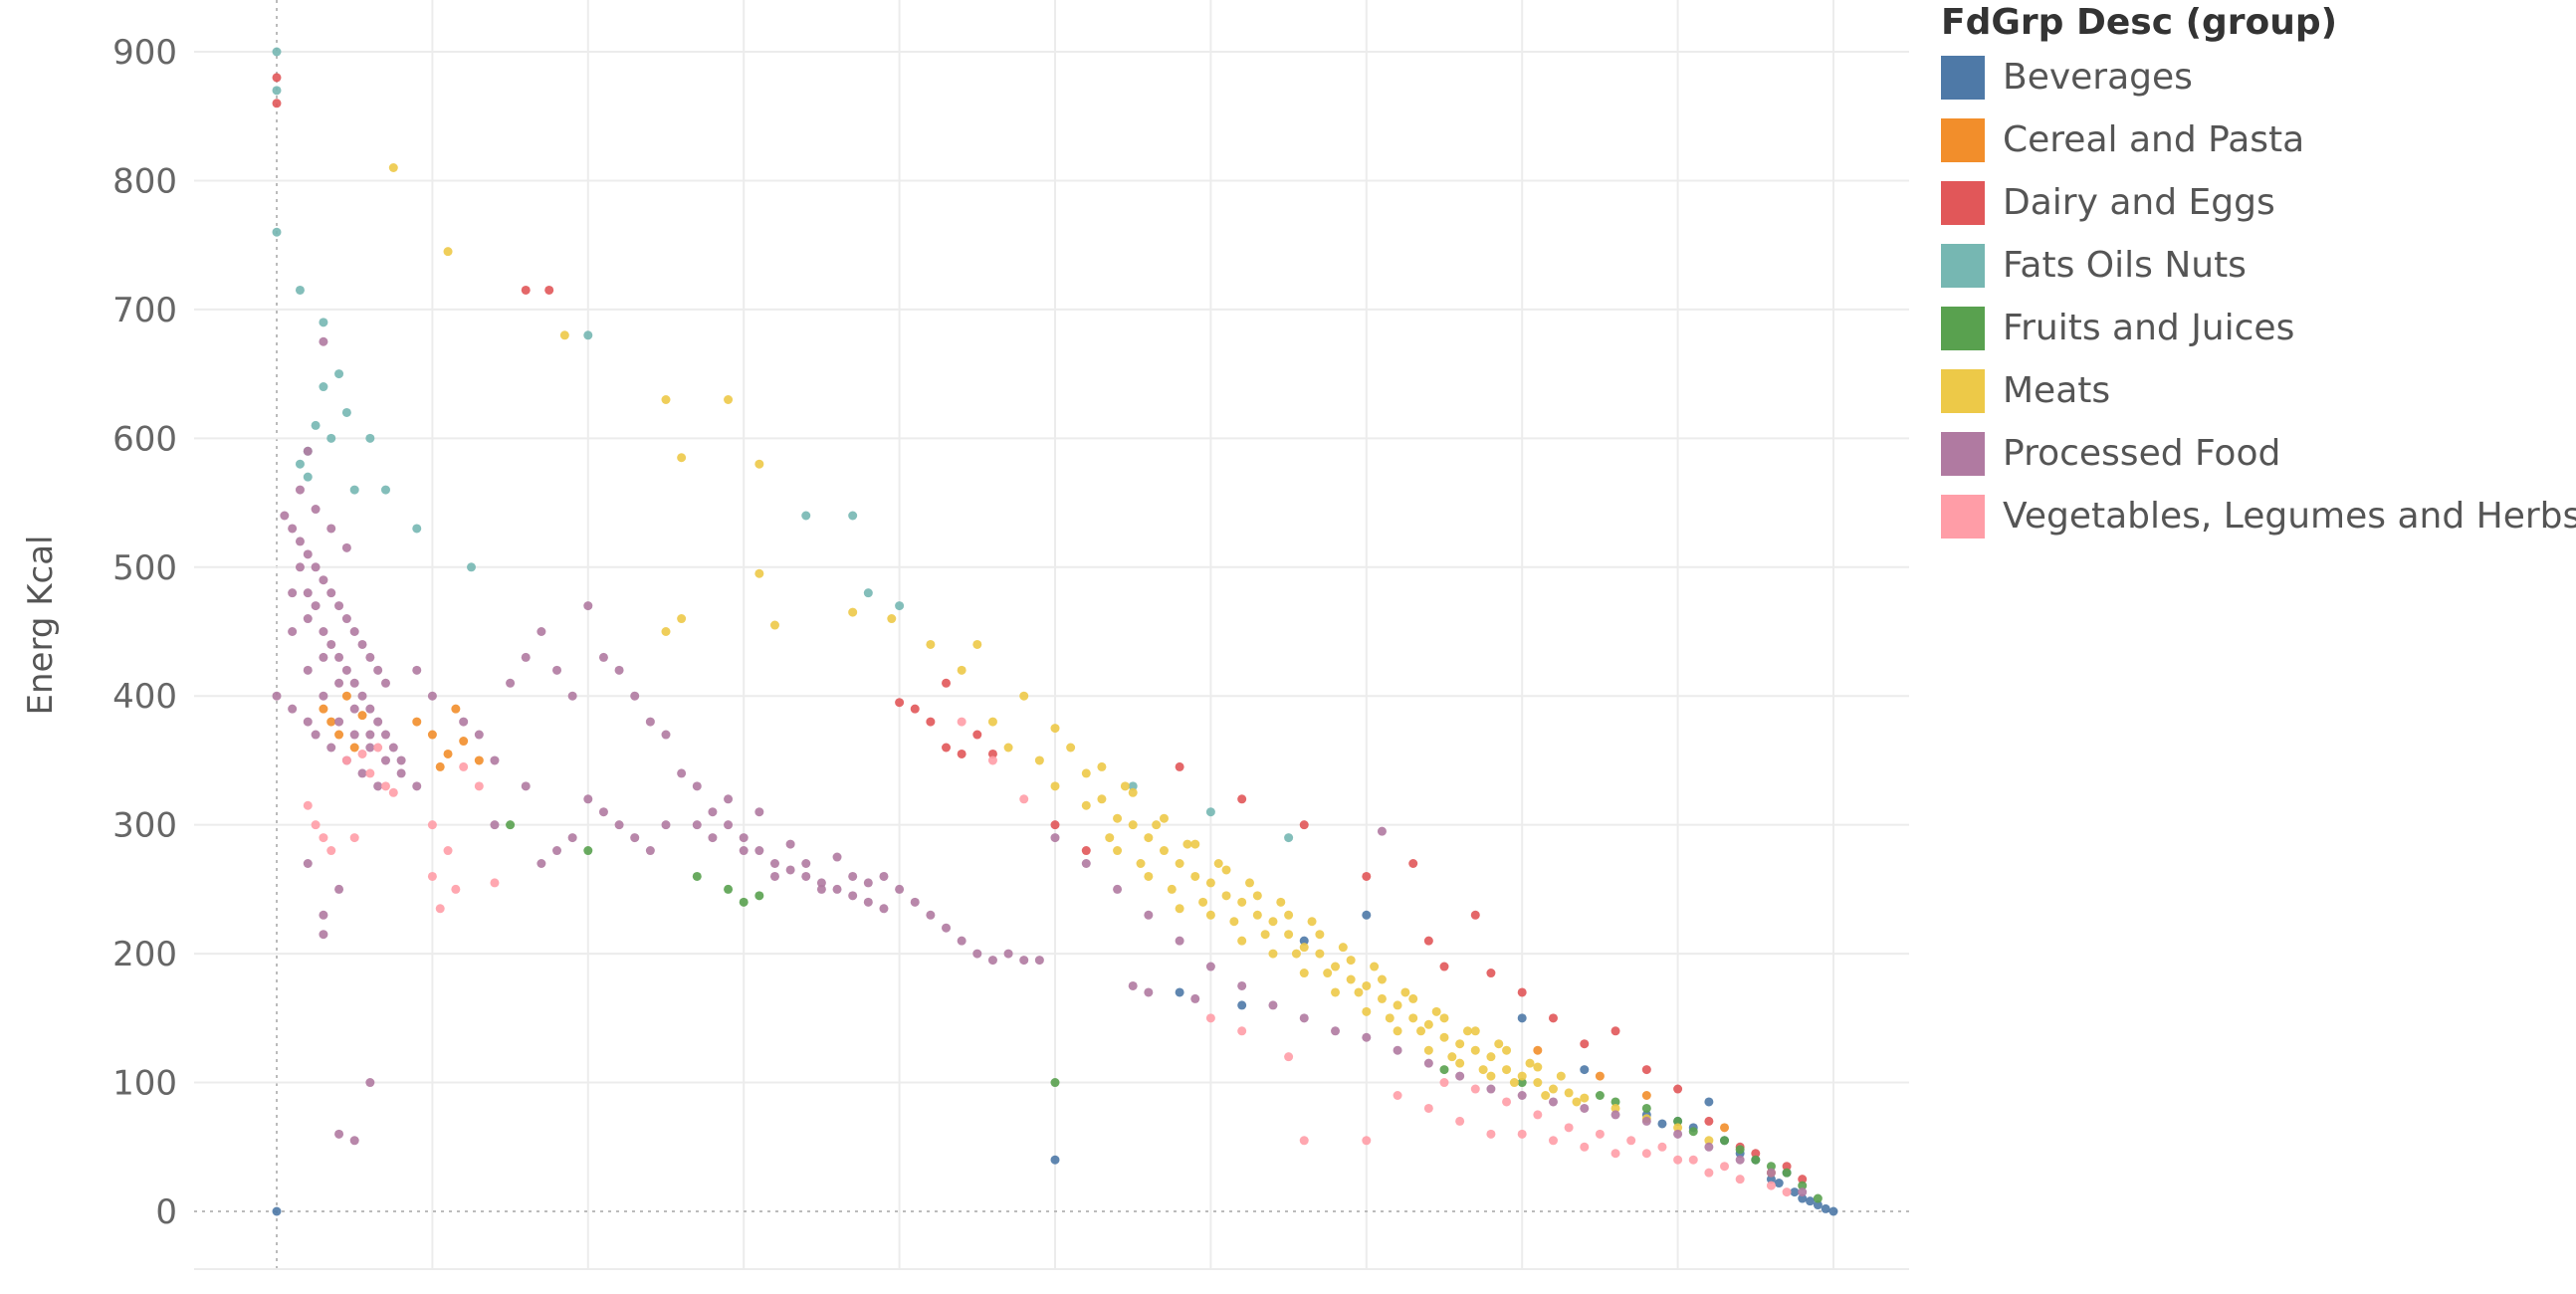 The height and width of the screenshot is (1294, 2576). I want to click on legend-item: Fats Oils Nuts, so click(2249, 265).